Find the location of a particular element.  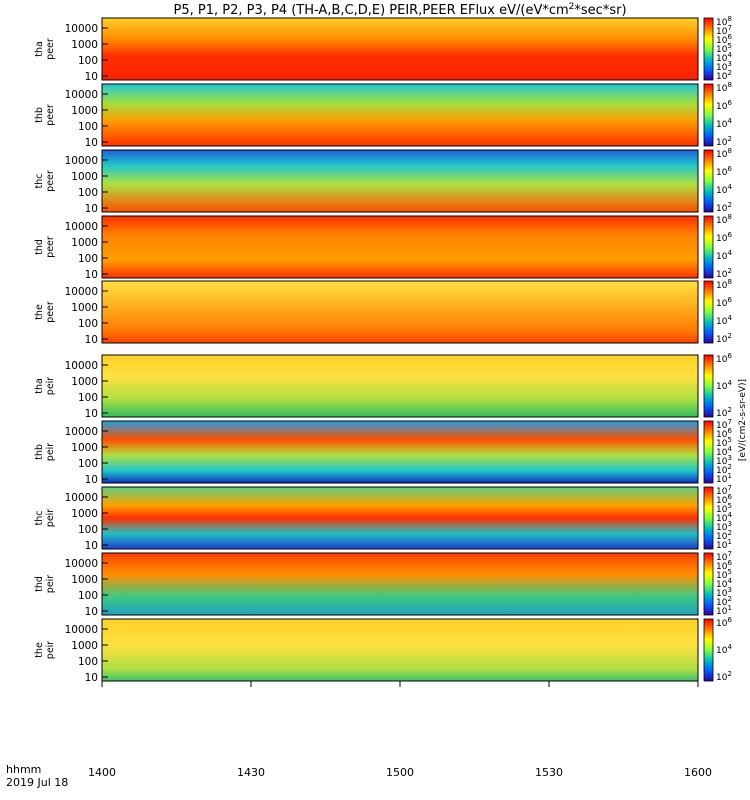

time-axis-date-label: 2019 Jul 18 is located at coordinates (37, 782).